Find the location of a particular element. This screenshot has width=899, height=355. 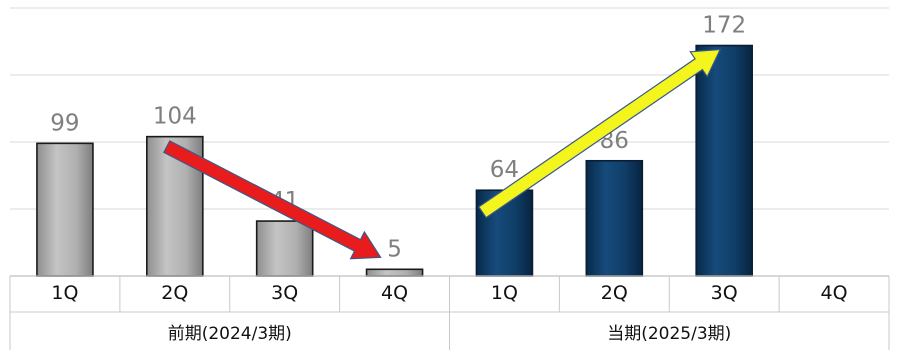

bar-previous-3Q is located at coordinates (284, 248).